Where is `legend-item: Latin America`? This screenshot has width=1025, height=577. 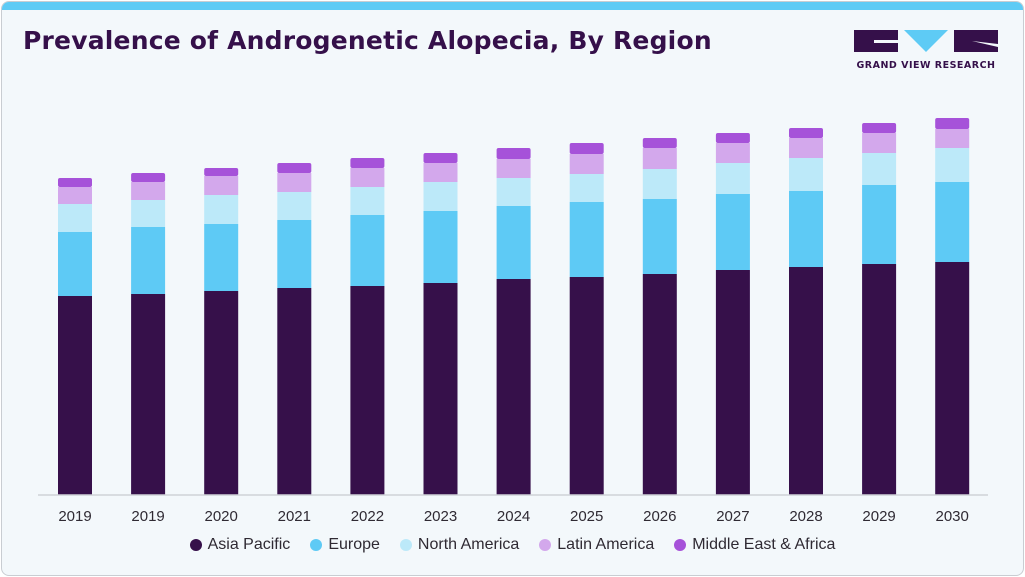 legend-item: Latin America is located at coordinates (596, 545).